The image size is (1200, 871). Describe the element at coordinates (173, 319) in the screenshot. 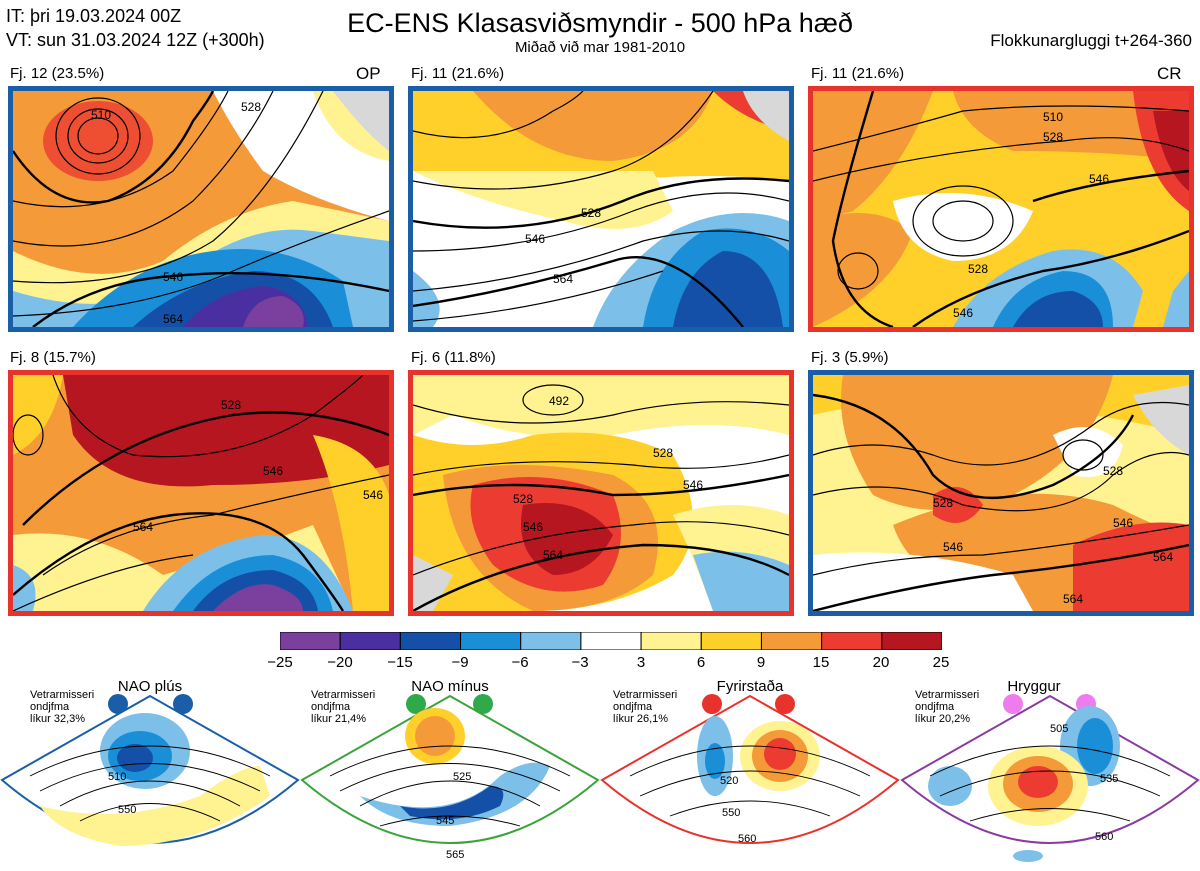

I see `panel-1-contour-4: 564` at that location.